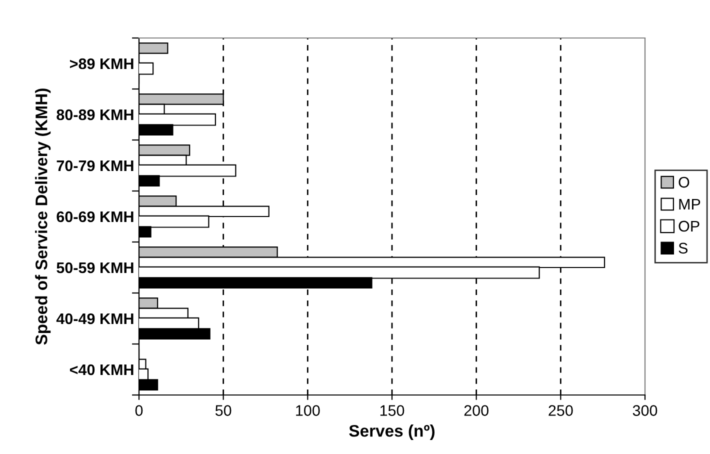 The image size is (710, 454). What do you see at coordinates (95, 268) in the screenshot?
I see `y-tick-label: 50-59 KMH` at bounding box center [95, 268].